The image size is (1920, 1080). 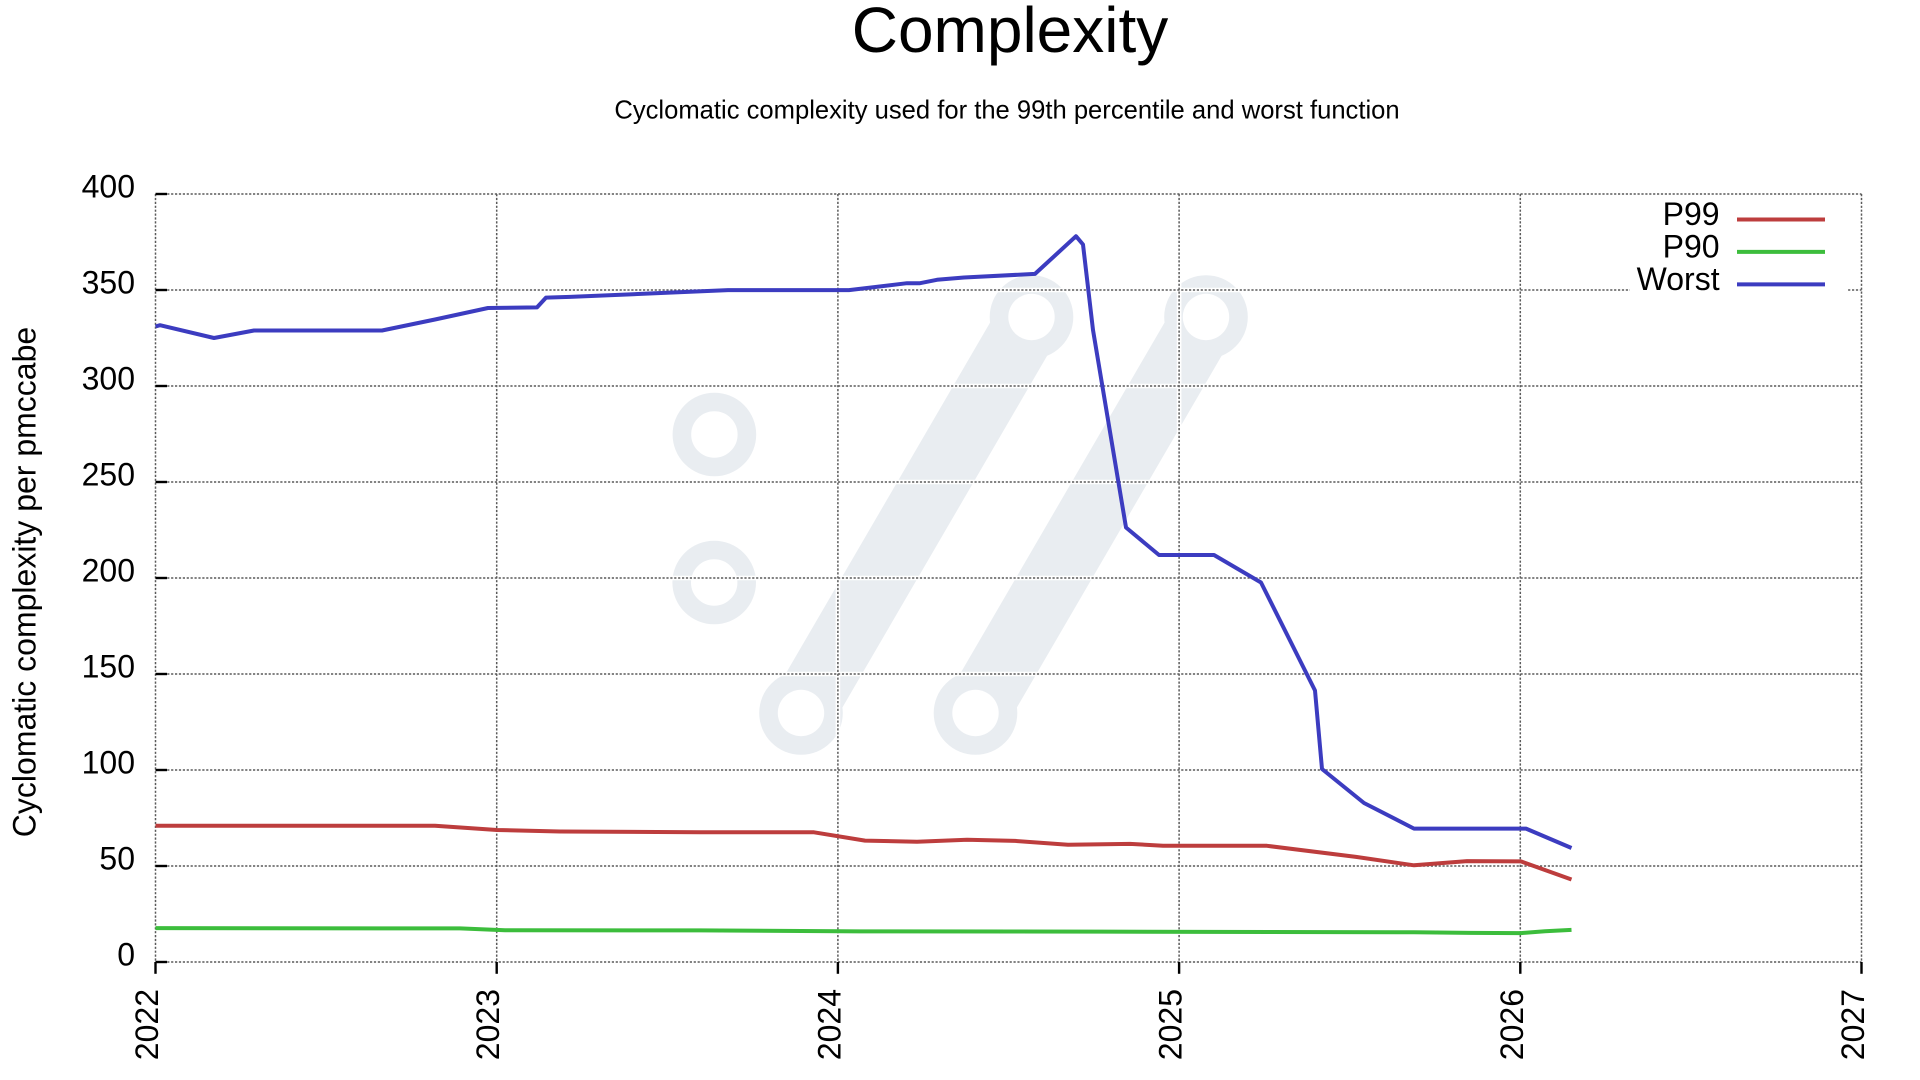 What do you see at coordinates (117, 859) in the screenshot?
I see `svg-text: 50` at bounding box center [117, 859].